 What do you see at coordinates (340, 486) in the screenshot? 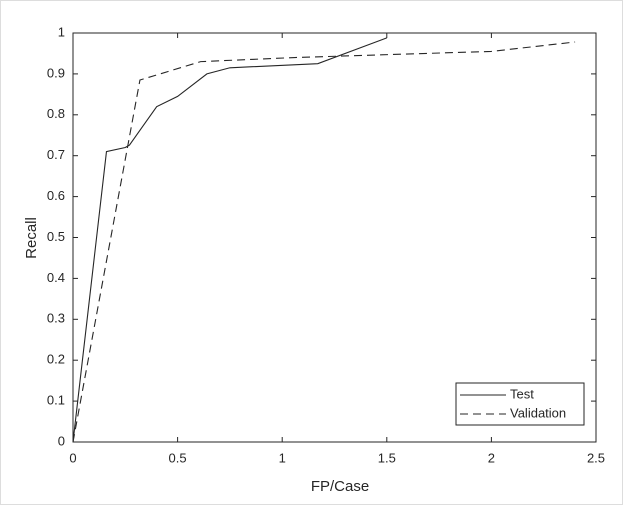
I see `x-axis-label: FP/Case` at bounding box center [340, 486].